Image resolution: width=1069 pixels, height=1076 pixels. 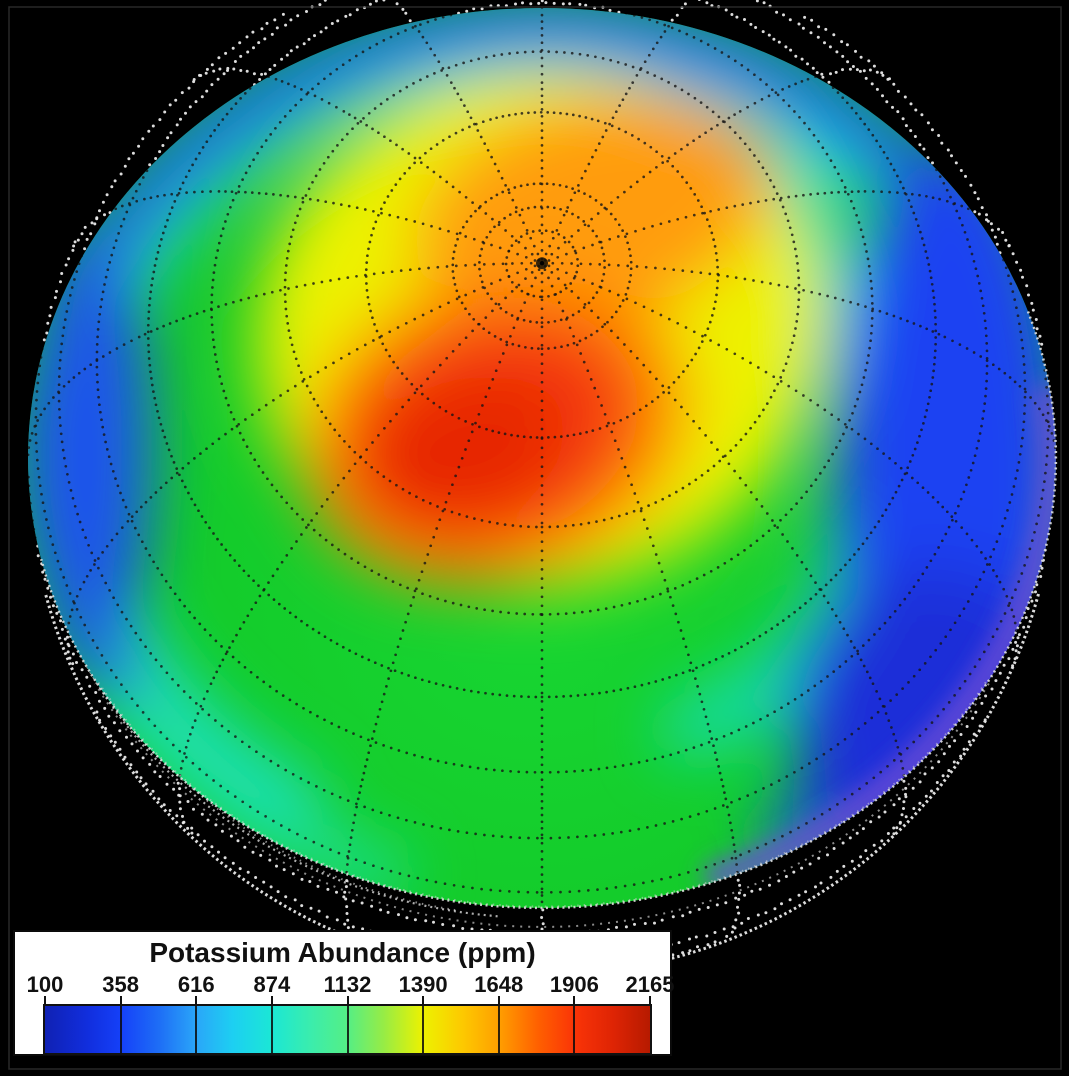 What do you see at coordinates (272, 984) in the screenshot?
I see `colorbar-tick-label: 874` at bounding box center [272, 984].